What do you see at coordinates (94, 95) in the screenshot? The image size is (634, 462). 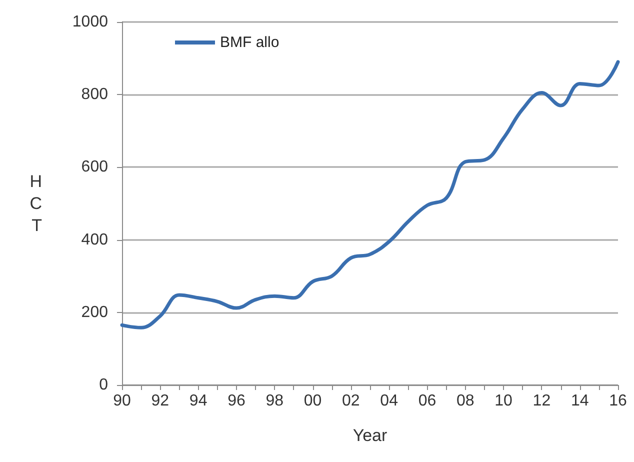 I see `y-tick-label: 800` at bounding box center [94, 95].